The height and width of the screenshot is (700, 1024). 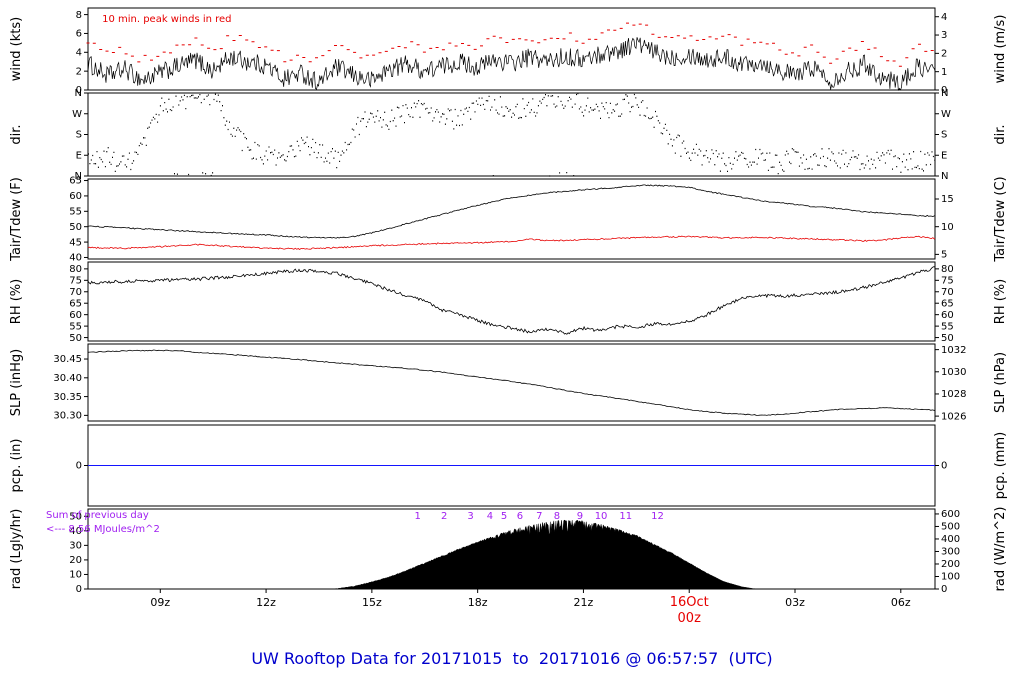 I want to click on hour-mark-9: 9, so click(x=580, y=516).